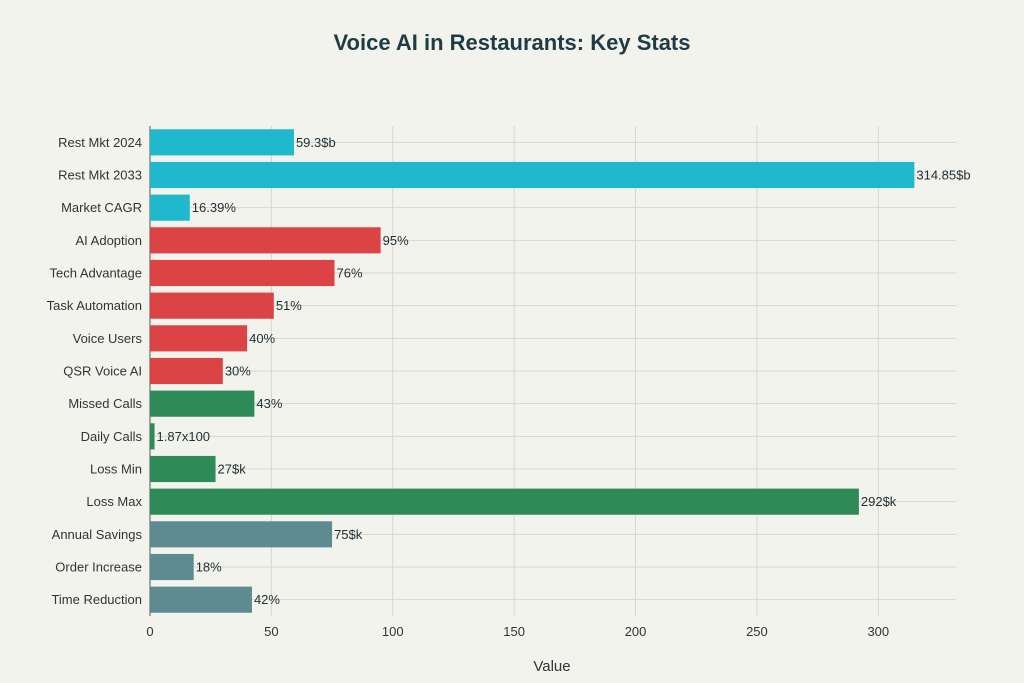 The height and width of the screenshot is (683, 1024). I want to click on category-label: Market CAGR, so click(101, 207).